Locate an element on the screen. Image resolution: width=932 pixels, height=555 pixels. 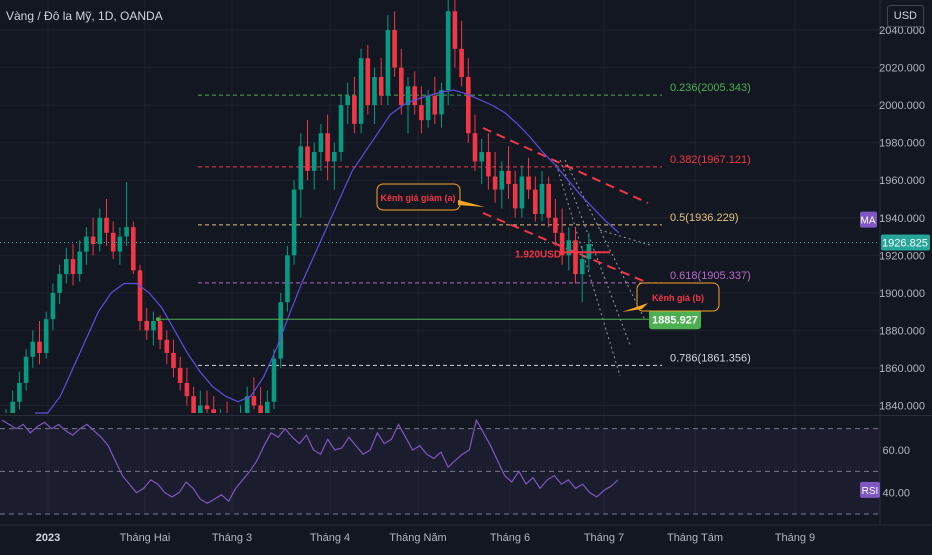
trend-channels is located at coordinates (566, 252).